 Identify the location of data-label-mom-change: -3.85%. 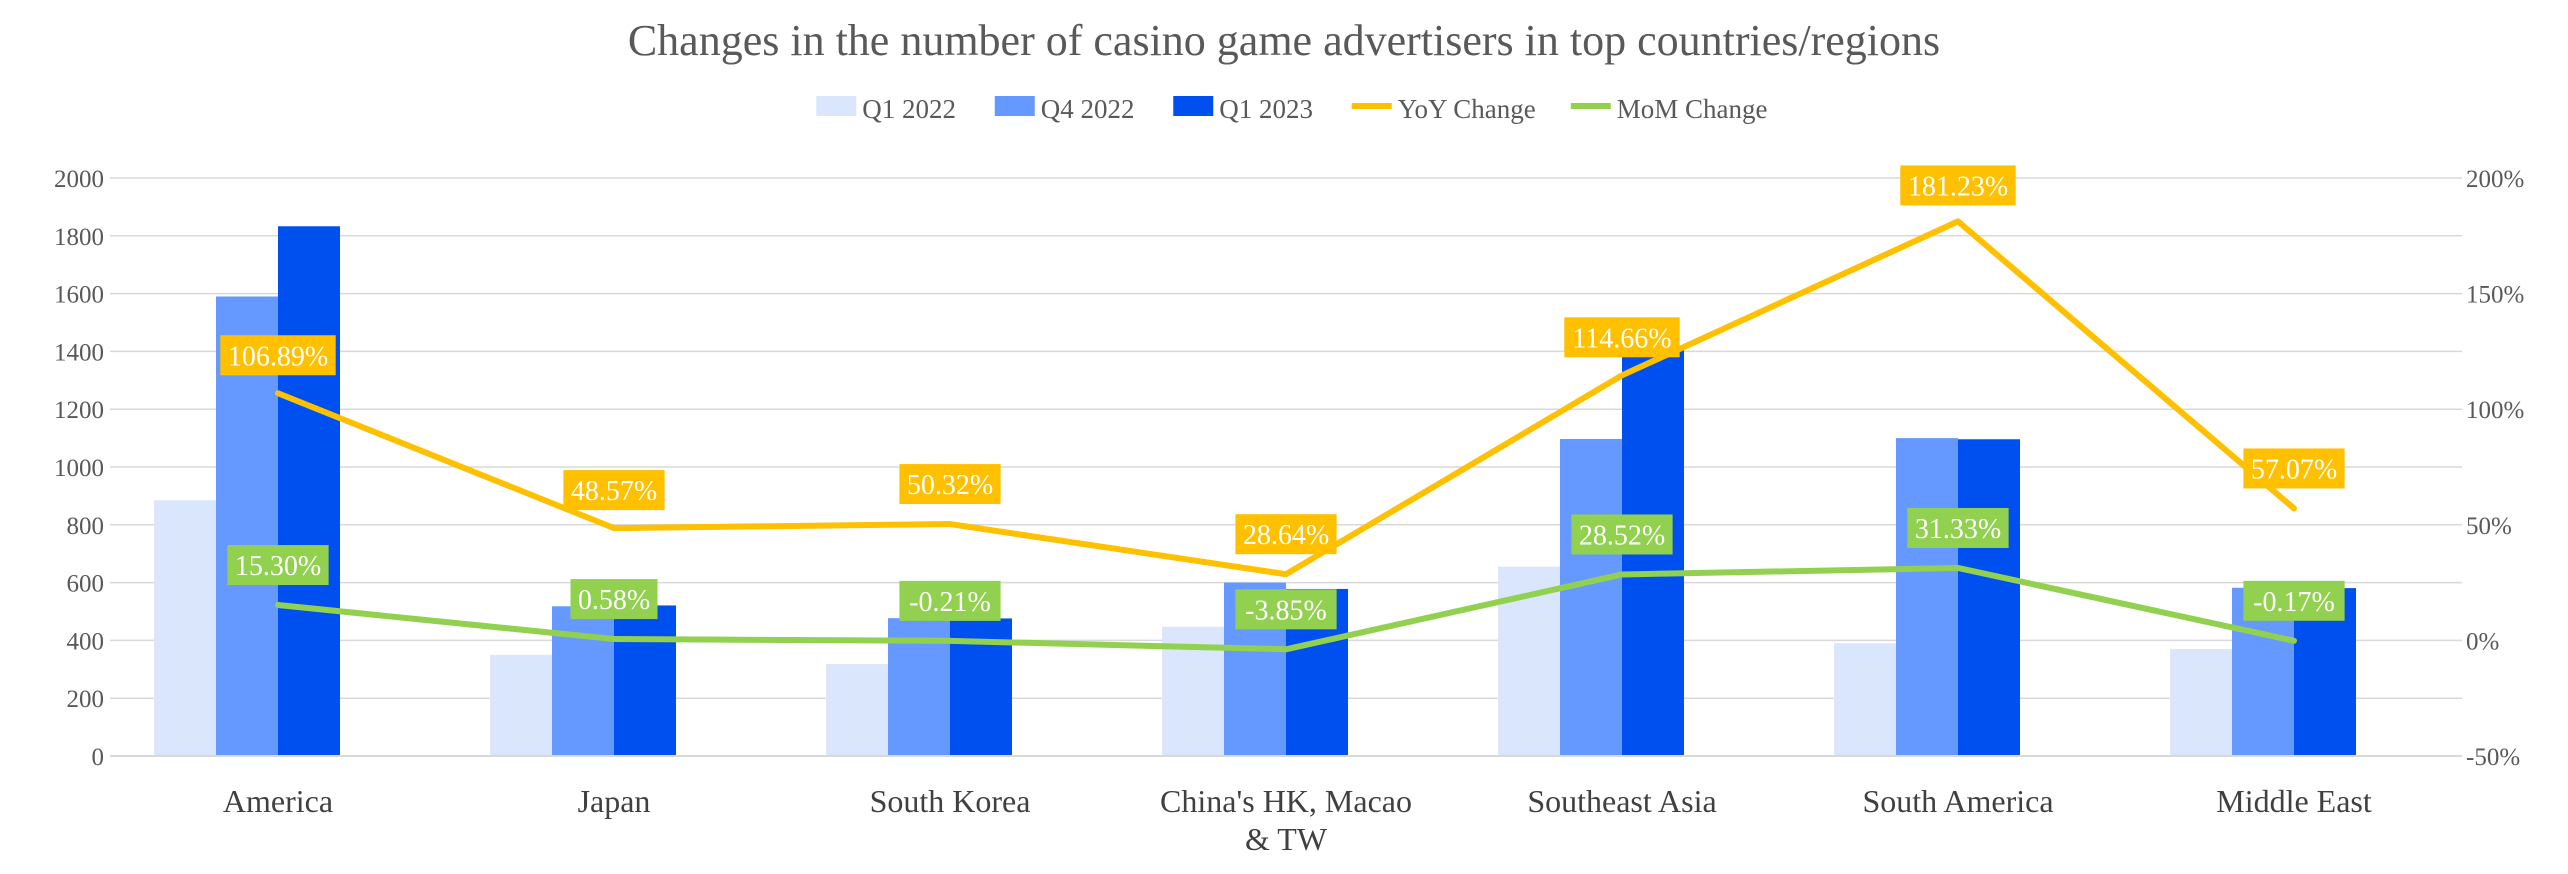
(1286, 610).